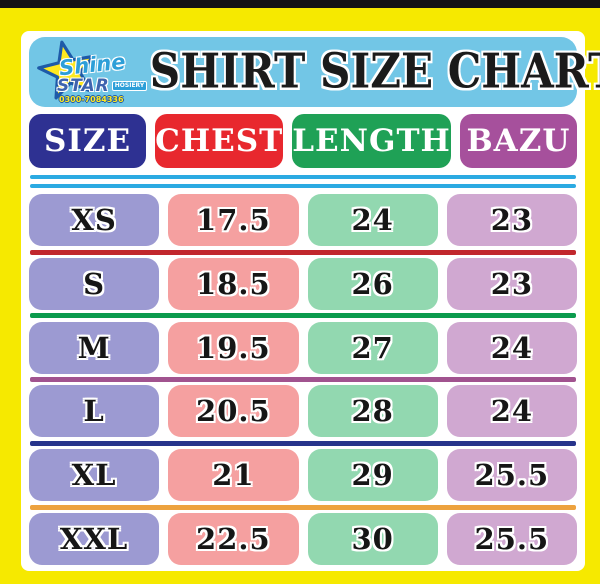 The width and height of the screenshot is (600, 584). I want to click on chest-cell: 20.5, so click(233, 411).